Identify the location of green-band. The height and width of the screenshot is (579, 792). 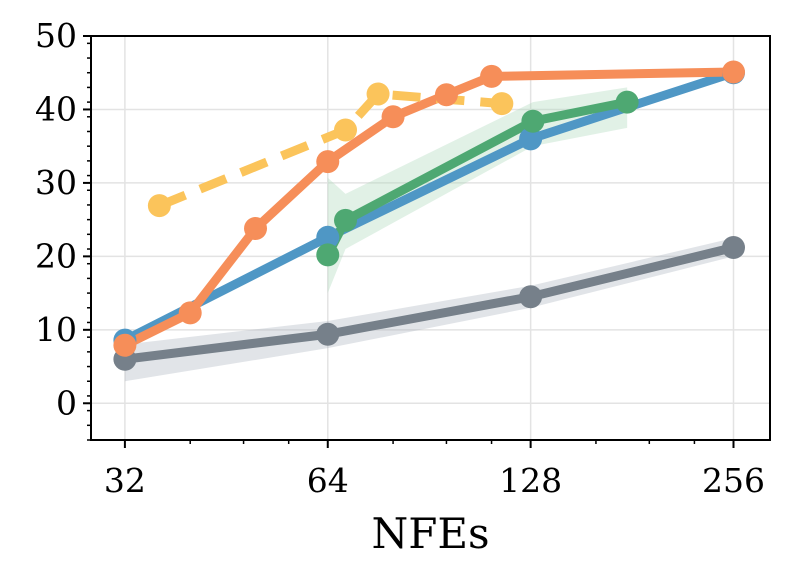
(477, 190).